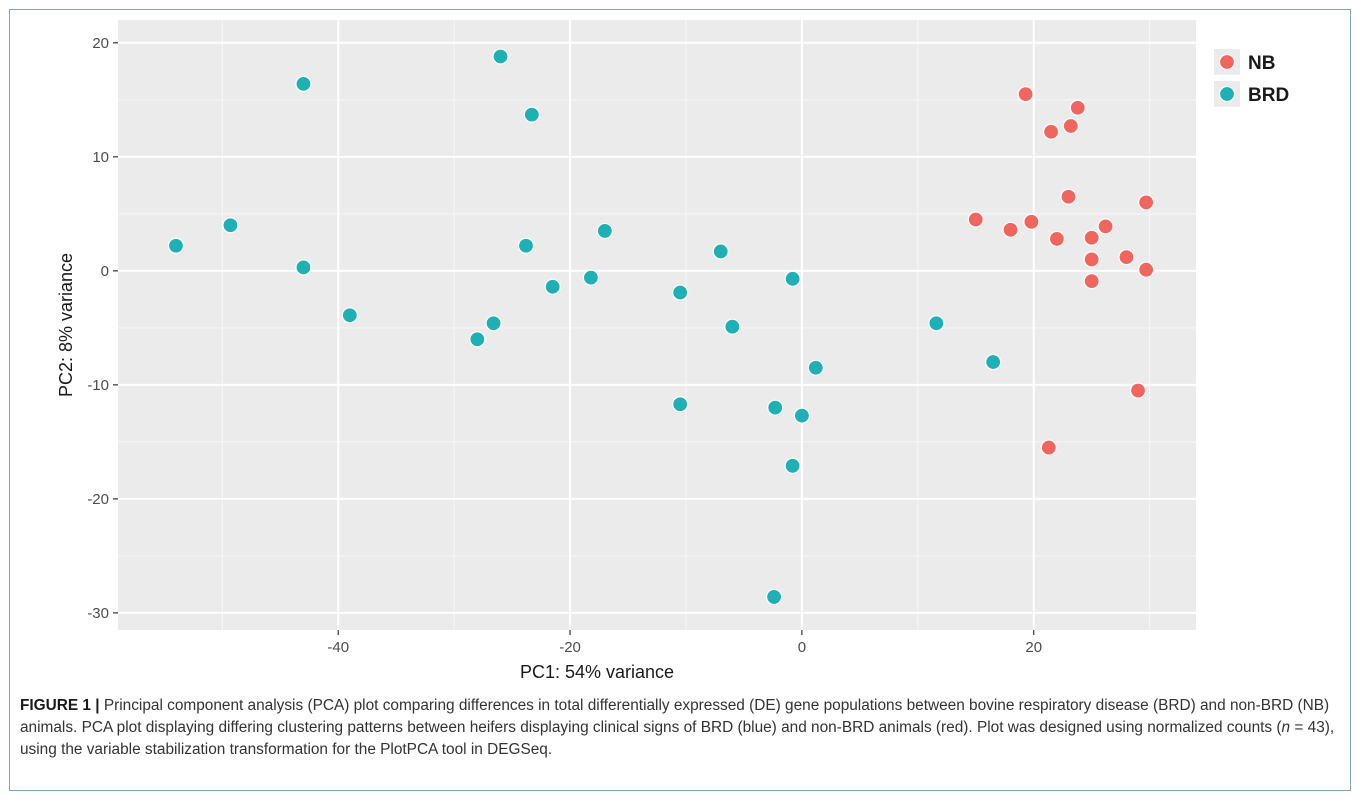 This screenshot has width=1360, height=800. I want to click on legend: NB BRD, so click(1254, 82).